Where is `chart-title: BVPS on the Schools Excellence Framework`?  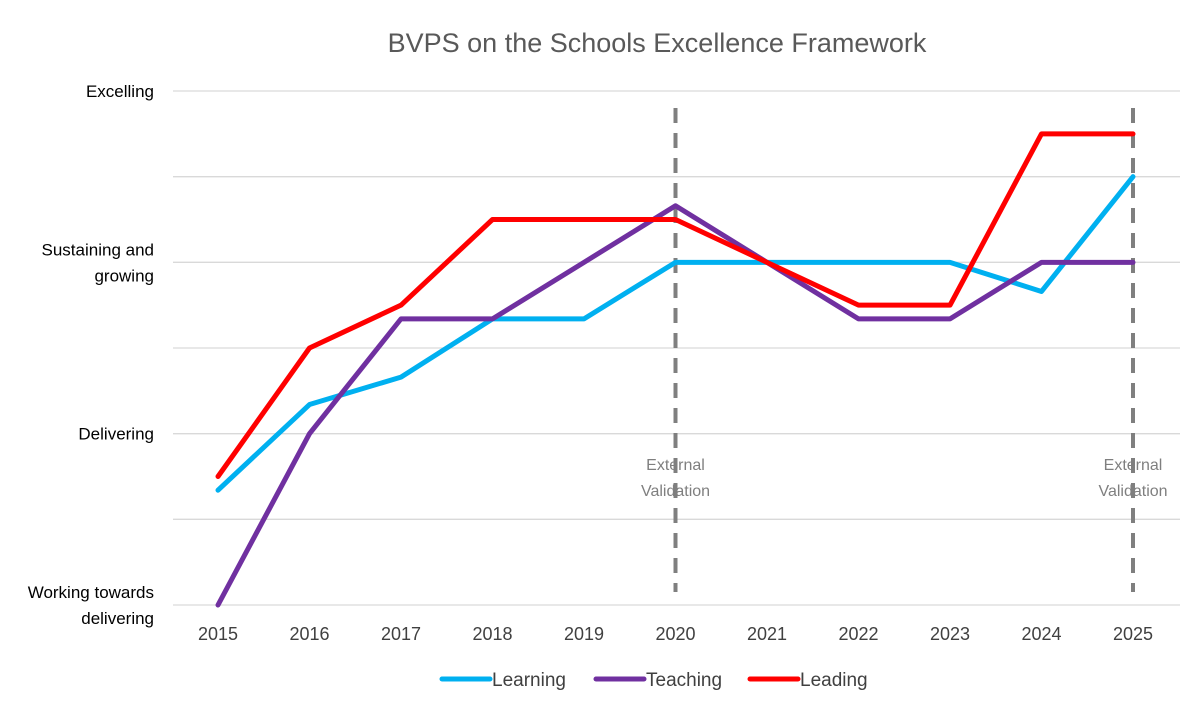
chart-title: BVPS on the Schools Excellence Framework is located at coordinates (657, 43).